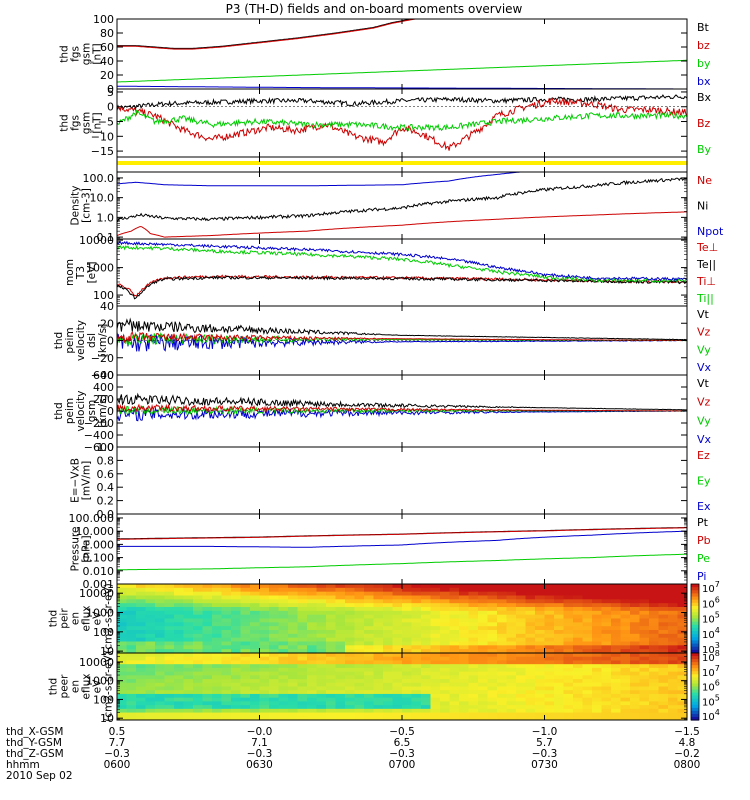 This screenshot has height=800, width=750. Describe the element at coordinates (107, 61) in the screenshot. I see `y-tick-label: 40` at that location.